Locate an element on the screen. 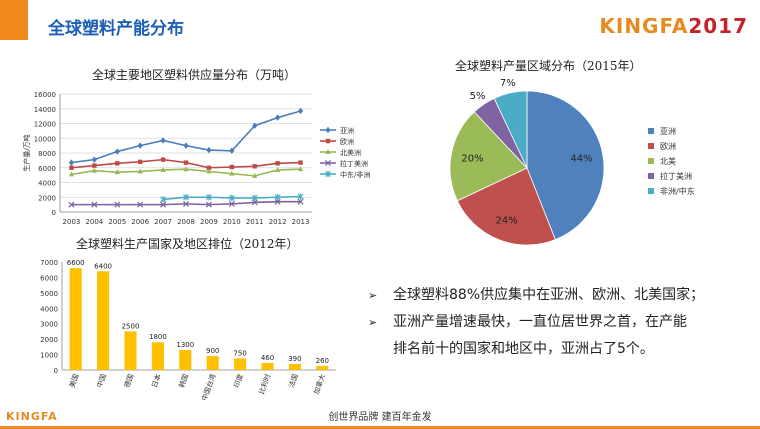 The image size is (760, 429). brand-year: 2017 is located at coordinates (718, 26).